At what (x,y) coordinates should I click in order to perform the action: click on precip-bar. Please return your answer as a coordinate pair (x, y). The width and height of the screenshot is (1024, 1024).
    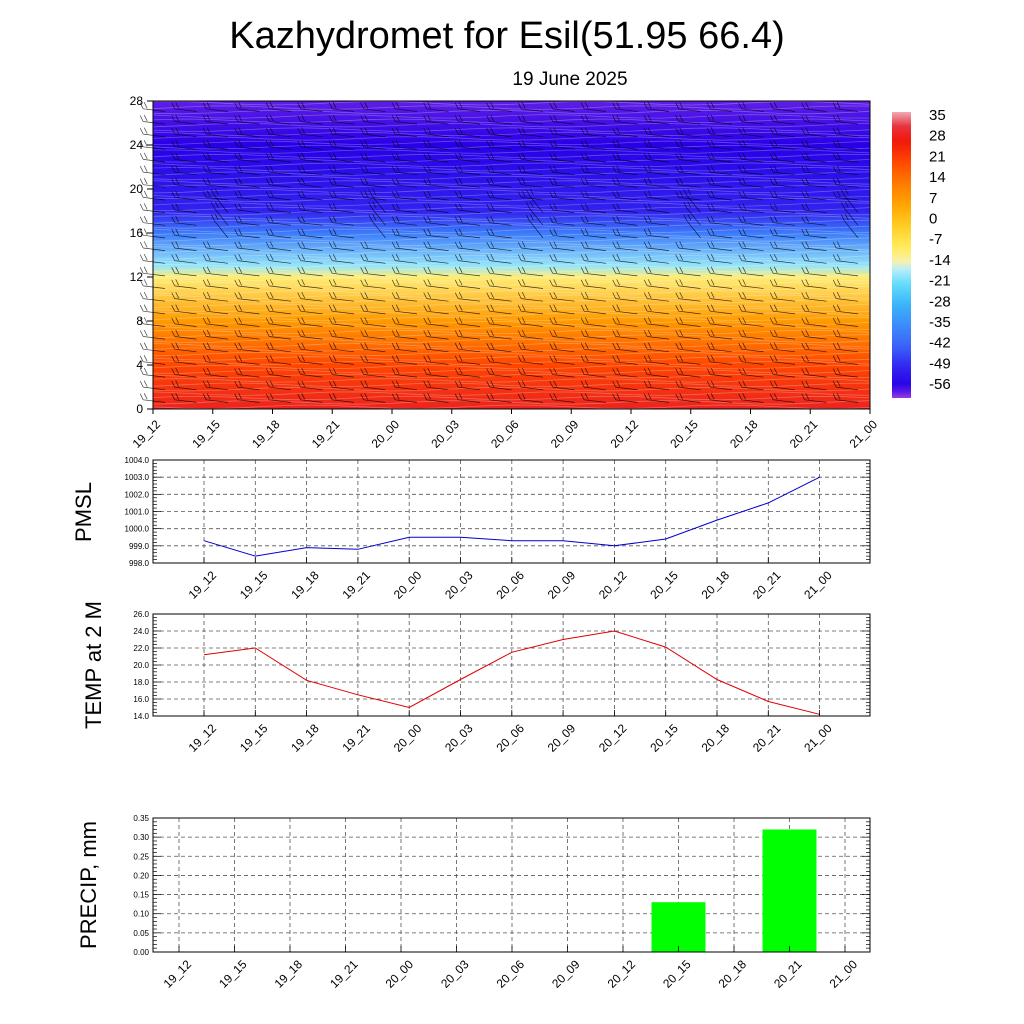
    Looking at the image, I should click on (789, 890).